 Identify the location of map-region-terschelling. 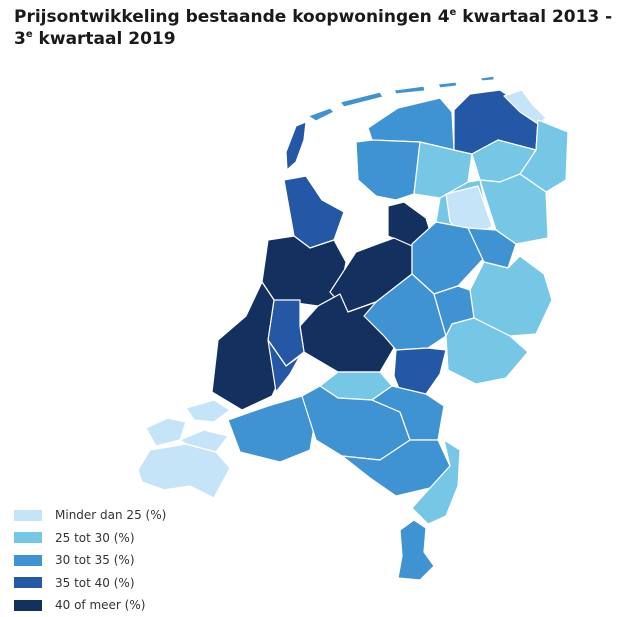
(361, 99).